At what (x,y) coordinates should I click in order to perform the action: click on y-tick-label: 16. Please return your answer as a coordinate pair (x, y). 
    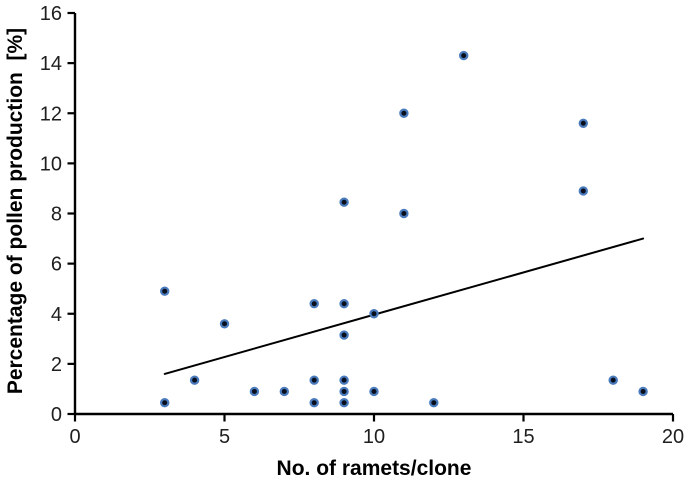
    Looking at the image, I should click on (51, 14).